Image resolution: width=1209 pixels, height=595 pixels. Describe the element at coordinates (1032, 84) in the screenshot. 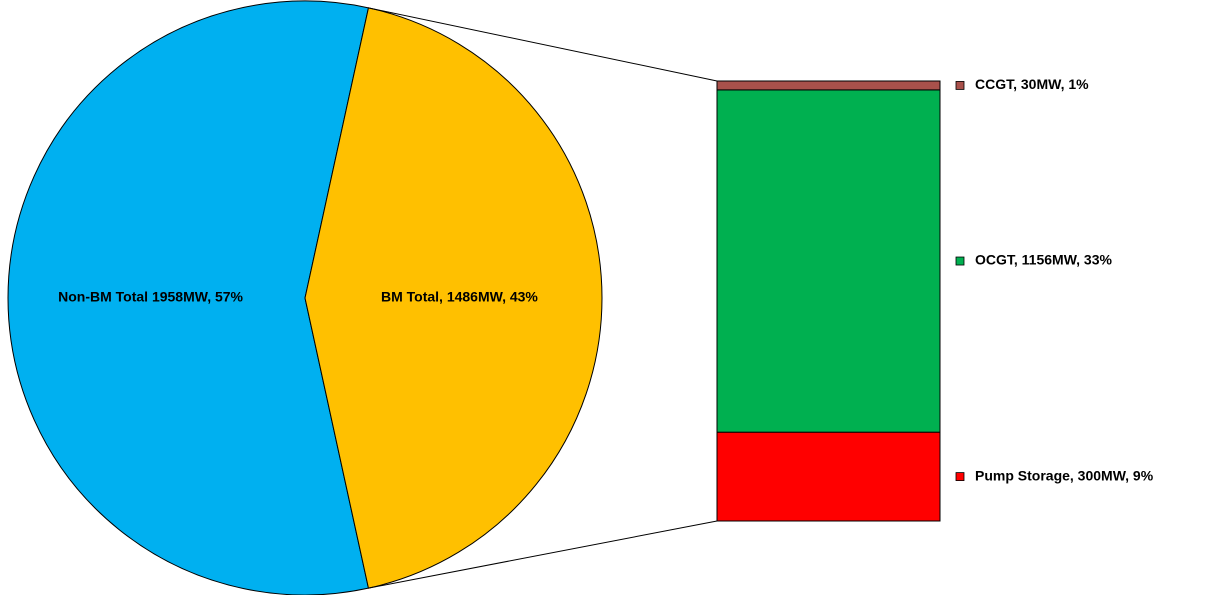

I see `bar-label: CCGT, 30MW, 1%` at that location.